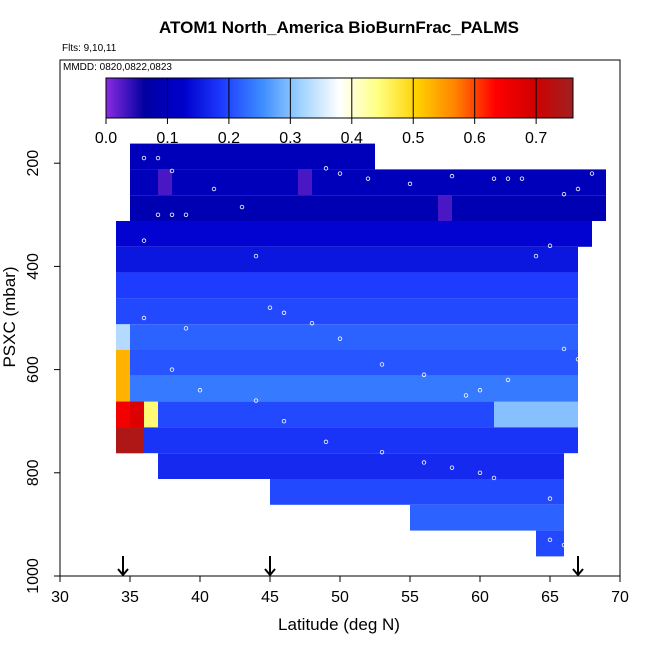  What do you see at coordinates (339, 624) in the screenshot?
I see `x-axis-label: Latitude (deg N)` at bounding box center [339, 624].